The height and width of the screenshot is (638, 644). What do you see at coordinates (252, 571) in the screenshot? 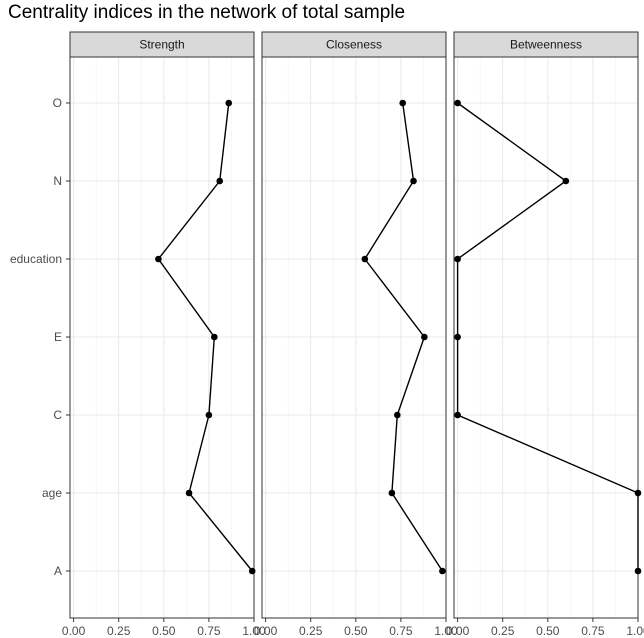
I see `data-point-strength-a` at bounding box center [252, 571].